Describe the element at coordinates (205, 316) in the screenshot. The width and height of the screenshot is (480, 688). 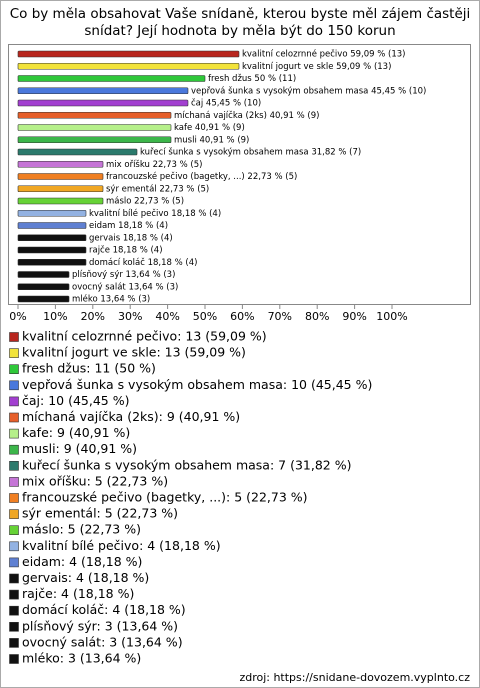
I see `x-tick-label: 50%` at that location.